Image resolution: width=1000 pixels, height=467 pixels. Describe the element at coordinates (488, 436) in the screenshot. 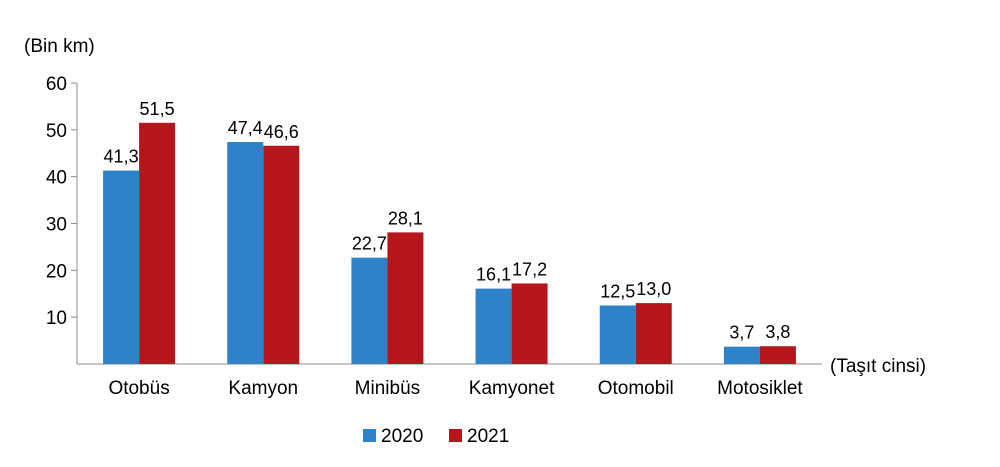

I see `legend-label: 2021` at that location.